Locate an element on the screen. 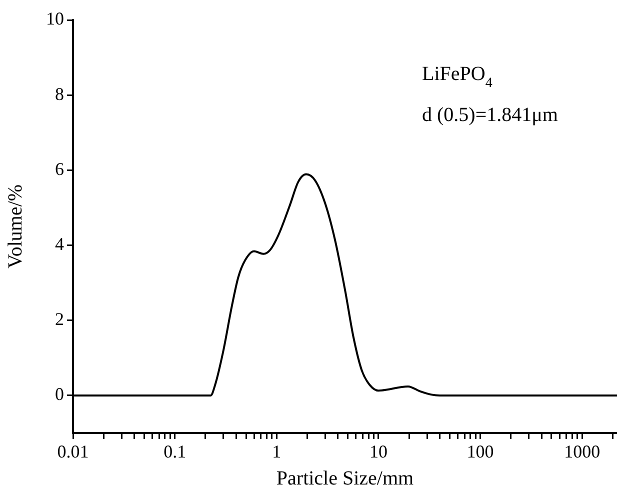 The image size is (617, 495). annotation: d (0.5)=1.841μm is located at coordinates (490, 115).